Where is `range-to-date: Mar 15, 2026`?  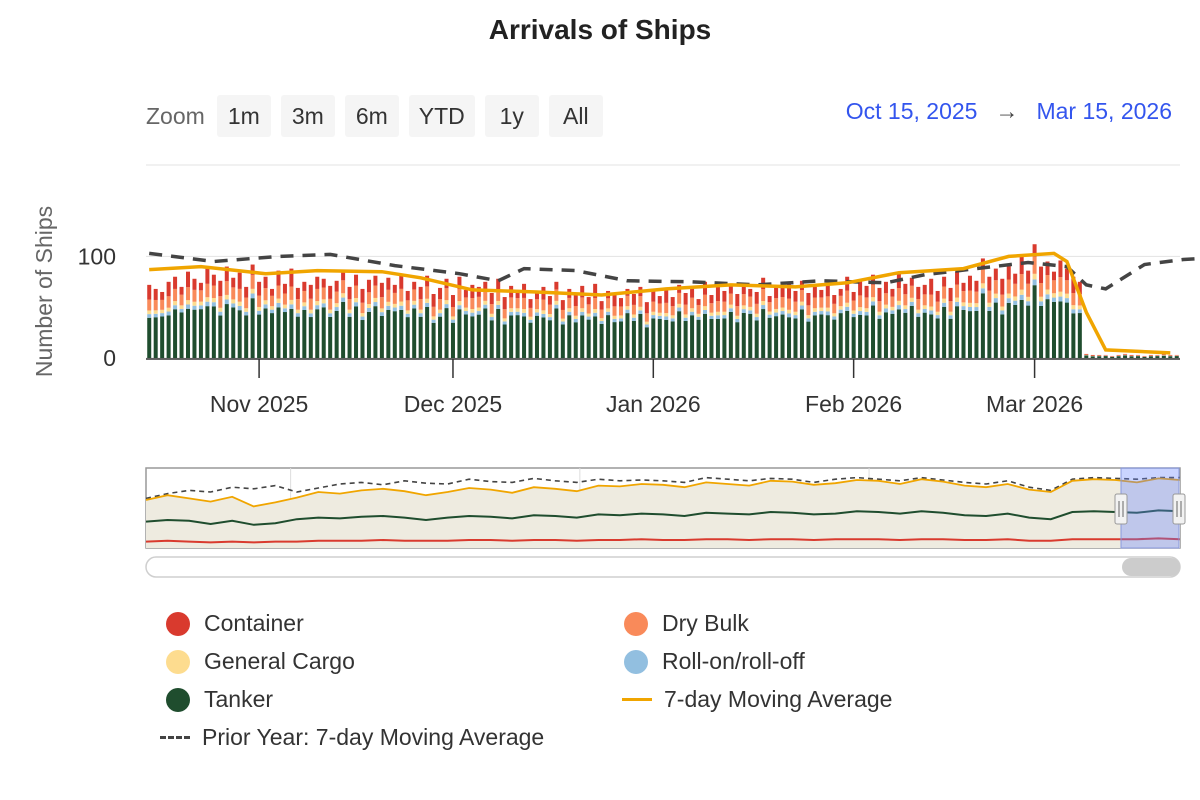
range-to-date: Mar 15, 2026 is located at coordinates (1104, 111).